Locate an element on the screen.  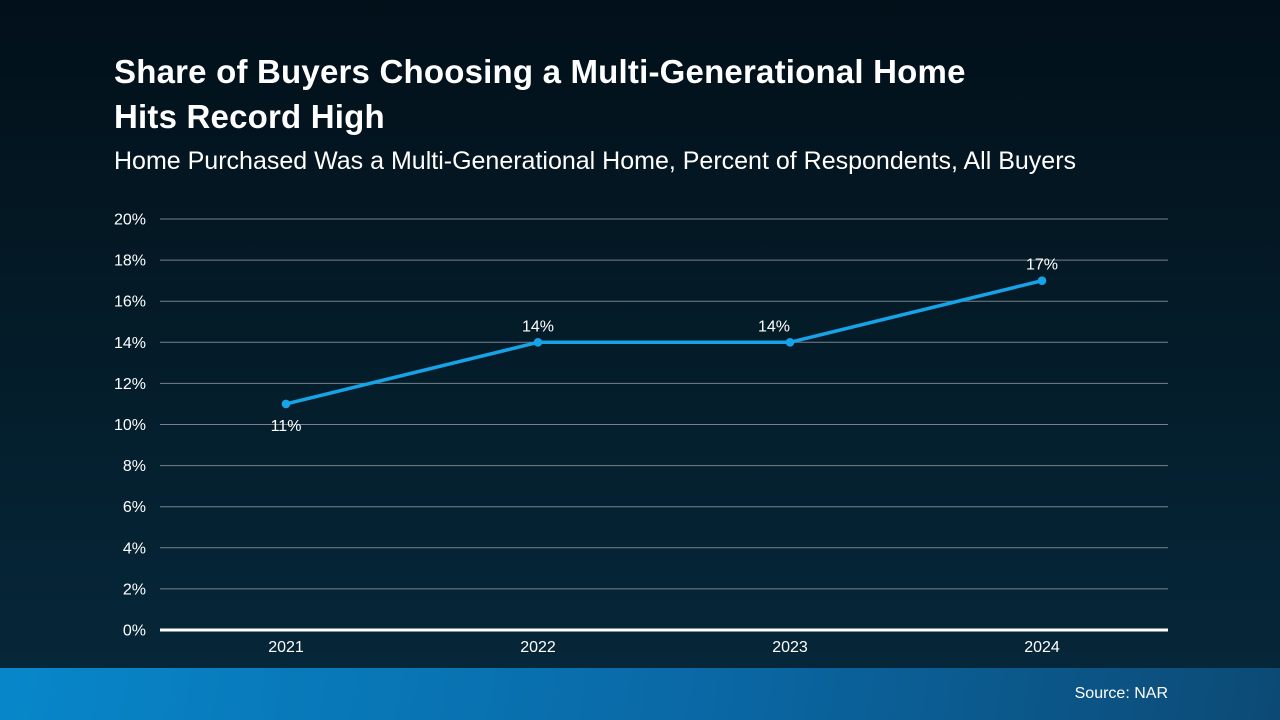
page-title-line-2: Hits Record High is located at coordinates (249, 116).